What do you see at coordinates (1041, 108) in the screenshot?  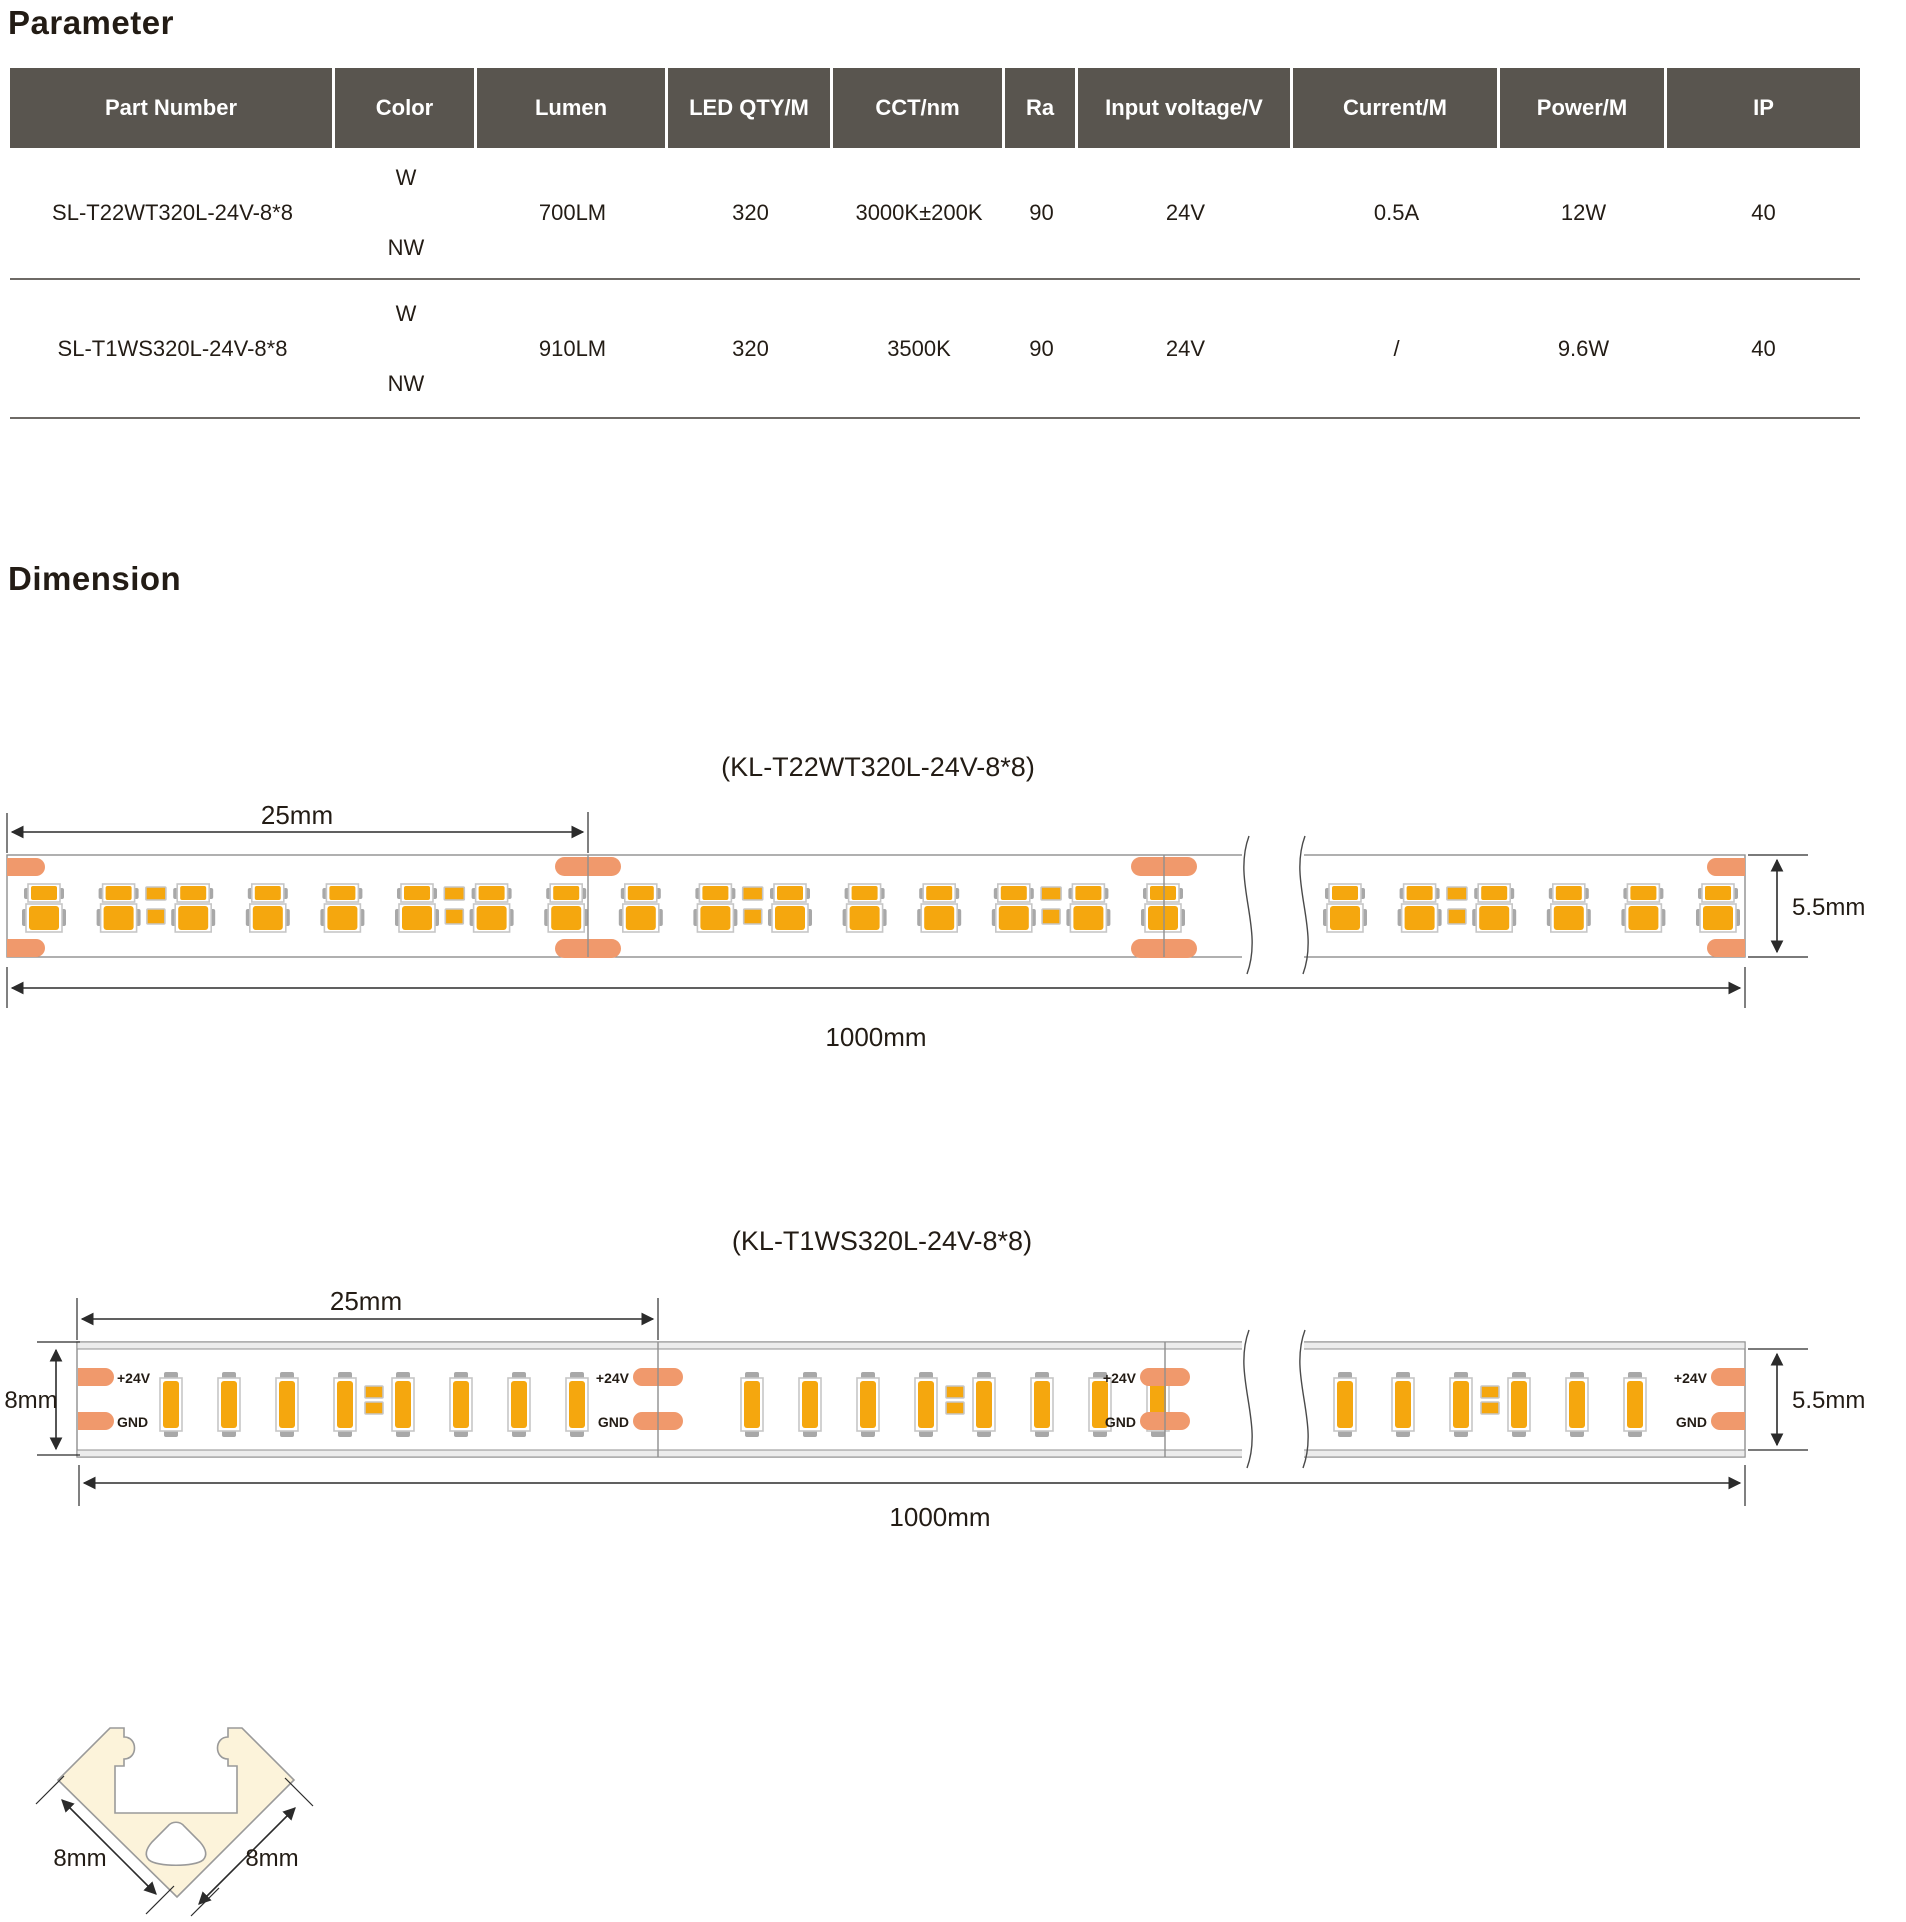 I see `col-header-ra: Ra` at bounding box center [1041, 108].